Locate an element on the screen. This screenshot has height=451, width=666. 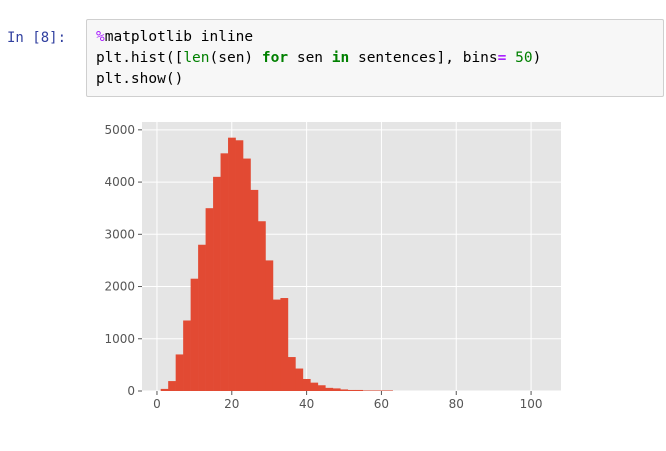
code-line: plt.show() is located at coordinates (318, 79).